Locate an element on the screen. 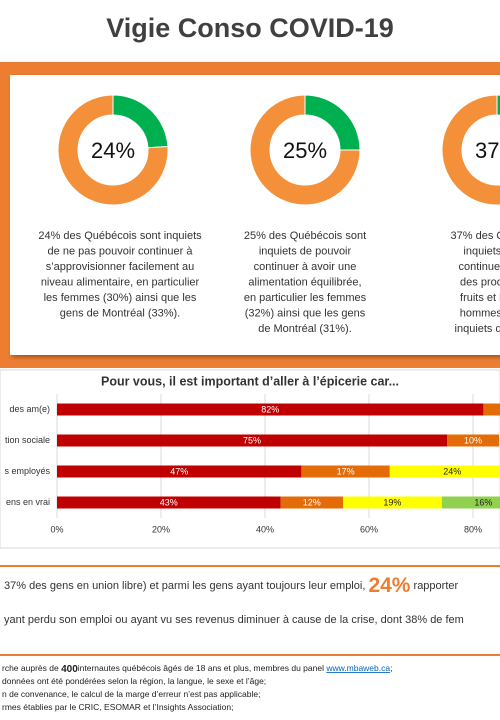 The image size is (500, 720). x-tick-label: 20% is located at coordinates (161, 529).